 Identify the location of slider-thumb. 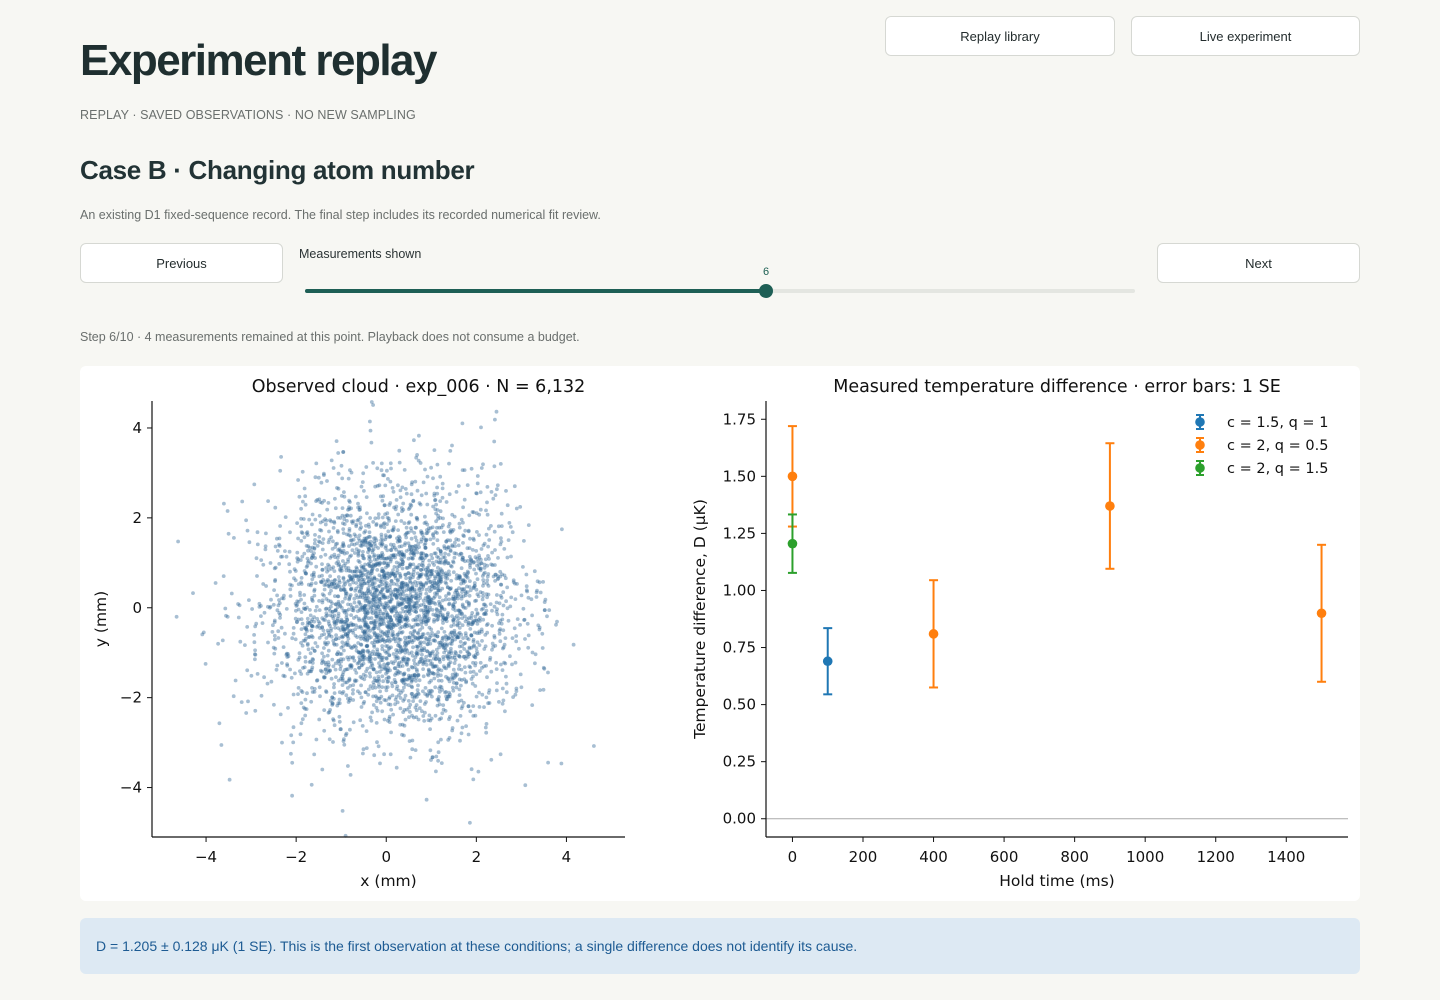
(766, 291).